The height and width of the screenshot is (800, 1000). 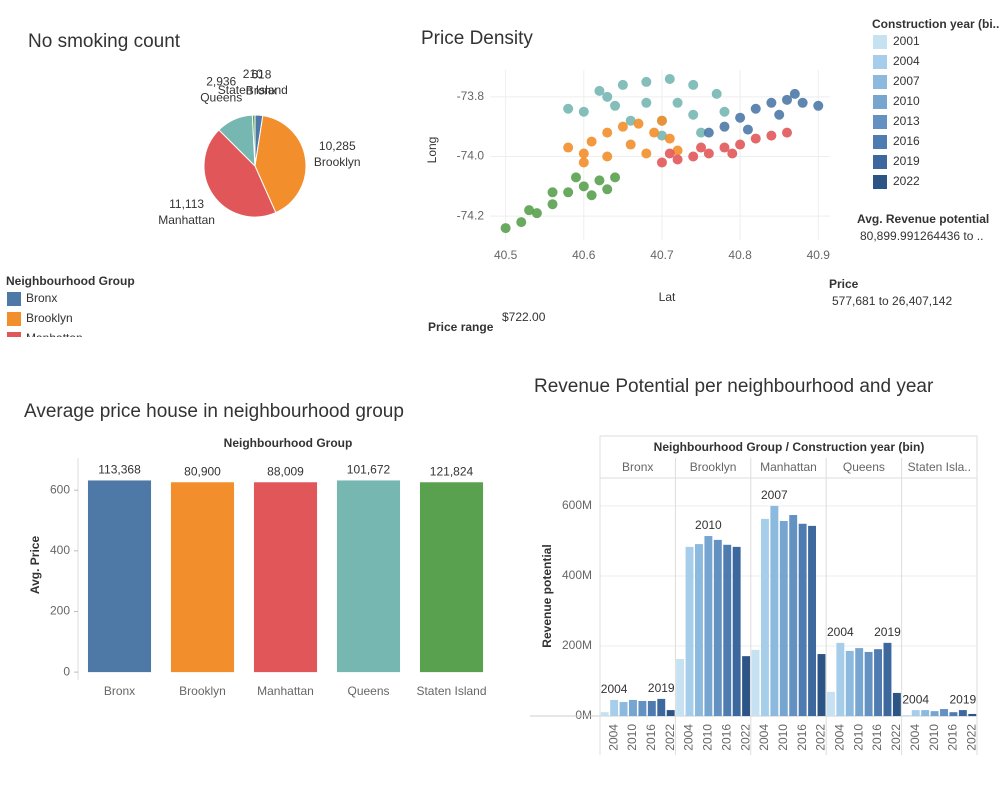 I want to click on filter-value: 577,681 to 26,407,142, so click(x=892, y=301).